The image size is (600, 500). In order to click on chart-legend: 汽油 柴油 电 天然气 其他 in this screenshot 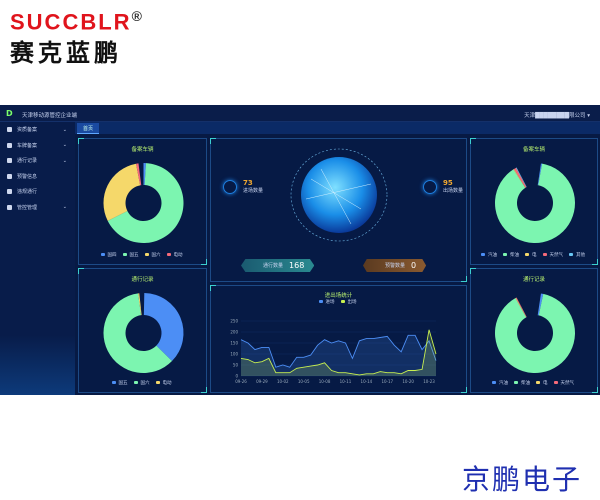, I will do `click(534, 255)`.